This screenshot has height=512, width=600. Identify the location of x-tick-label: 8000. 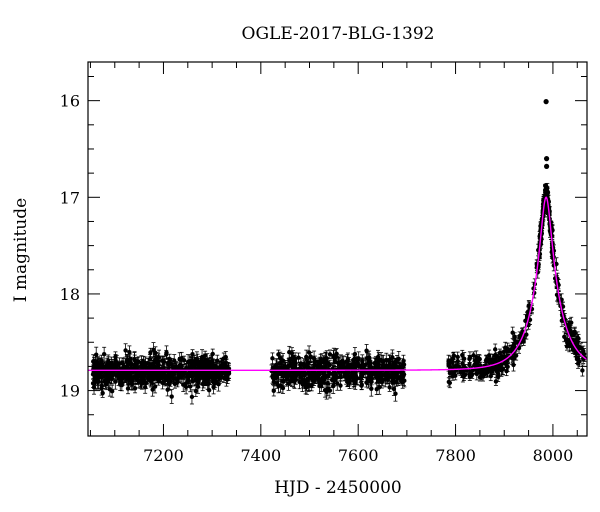
(553, 455).